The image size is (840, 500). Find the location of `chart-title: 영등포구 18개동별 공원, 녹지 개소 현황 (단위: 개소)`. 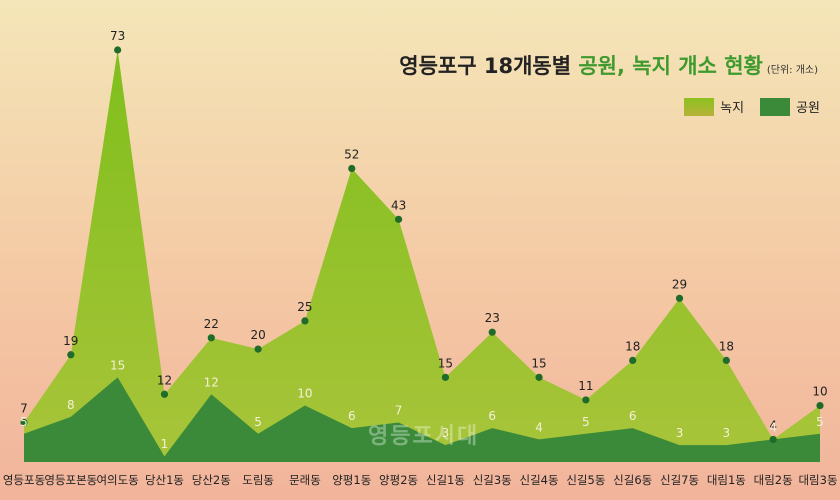

chart-title: 영등포구 18개동별 공원, 녹지 개소 현황 (단위: 개소) is located at coordinates (608, 65).